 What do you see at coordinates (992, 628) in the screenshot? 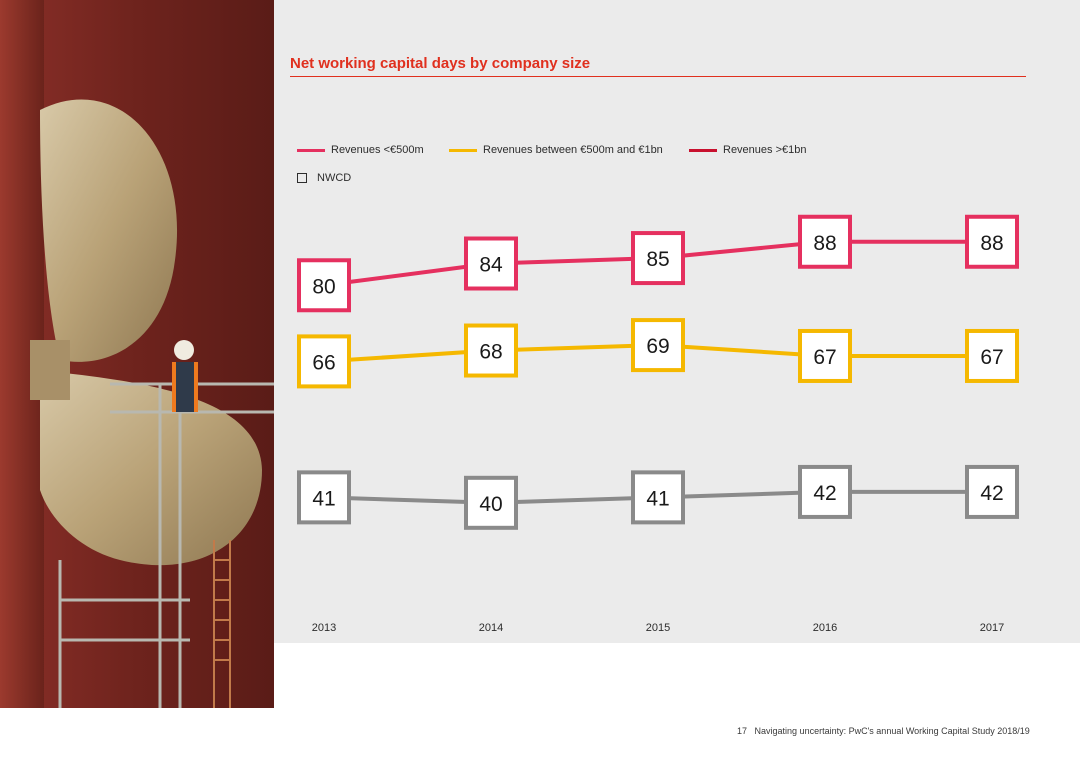
I see `x-tick-label-4: 2017` at bounding box center [992, 628].